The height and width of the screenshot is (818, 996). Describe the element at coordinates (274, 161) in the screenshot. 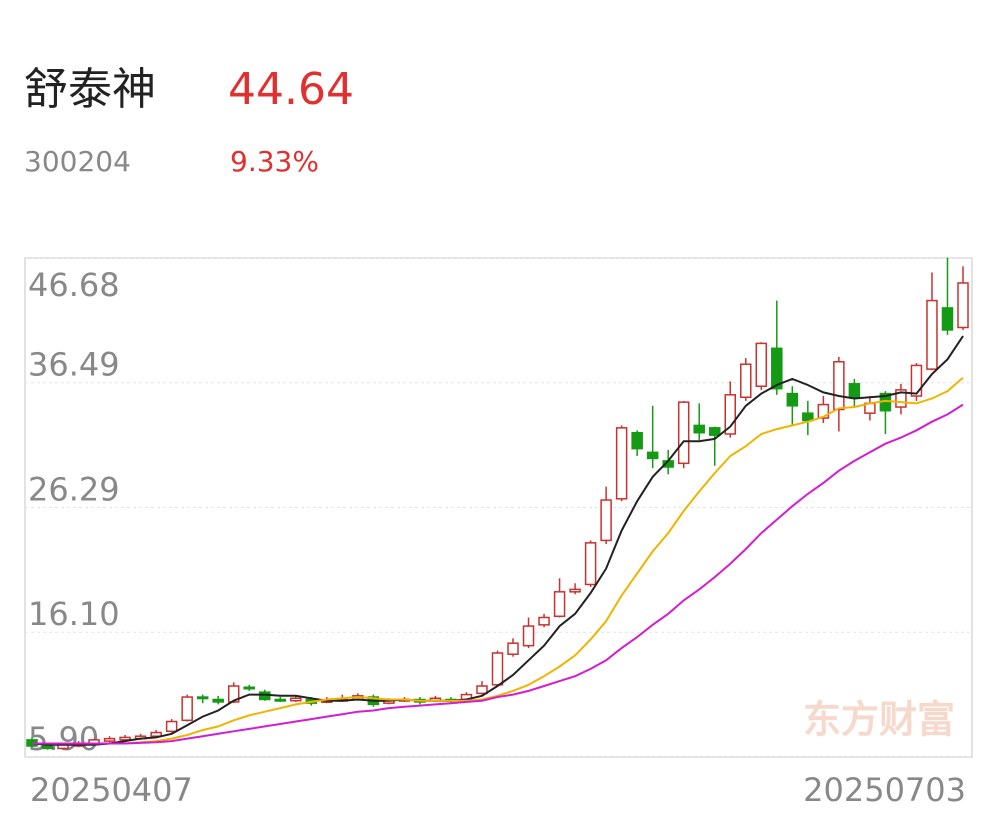

I see `price-change: 9.33%` at that location.